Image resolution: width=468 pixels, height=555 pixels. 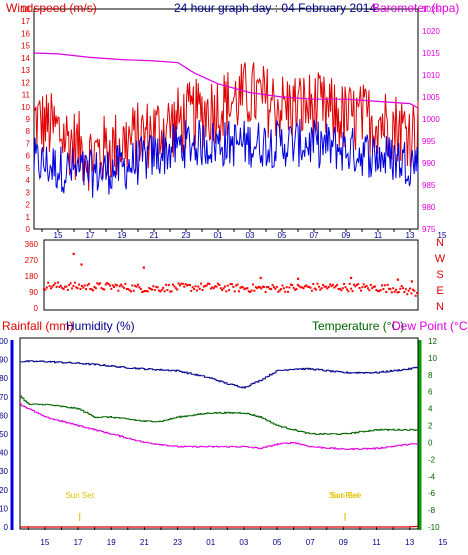 What do you see at coordinates (409, 542) in the screenshot?
I see `bottom-x-tick-13: 13` at bounding box center [409, 542].